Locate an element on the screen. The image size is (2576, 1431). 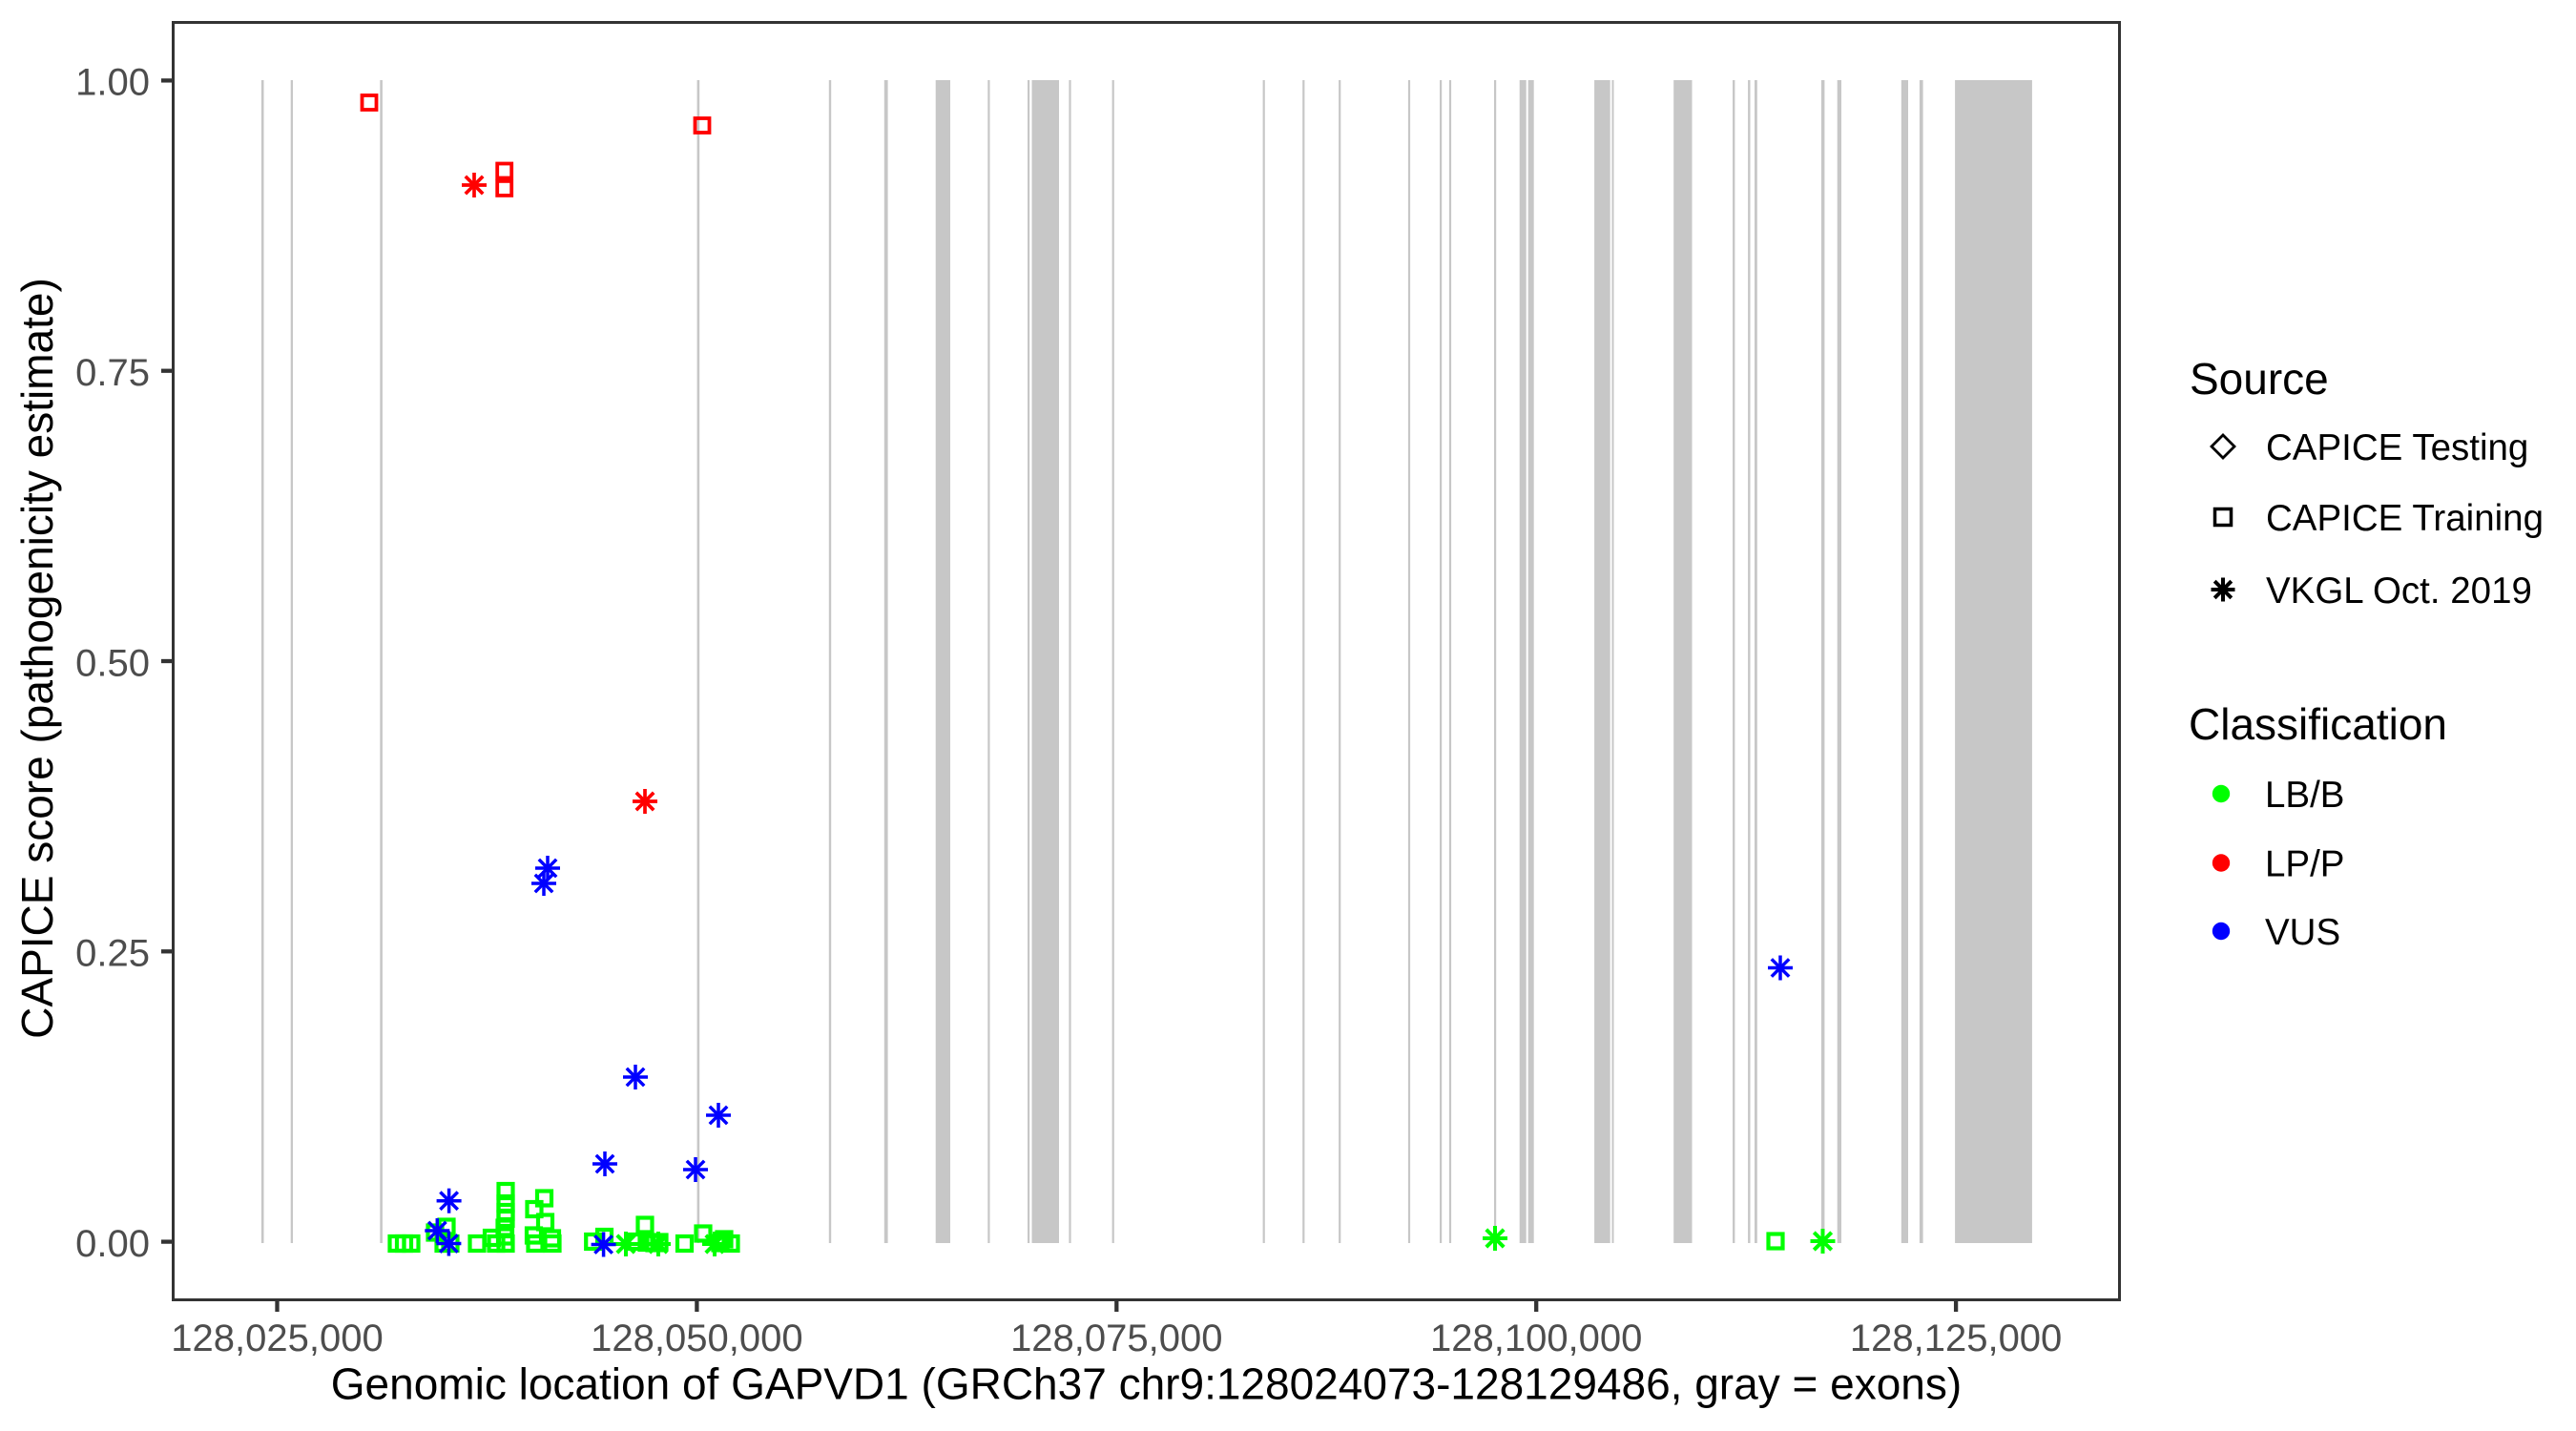
svg-text: 128,125,000 is located at coordinates (1956, 1338).